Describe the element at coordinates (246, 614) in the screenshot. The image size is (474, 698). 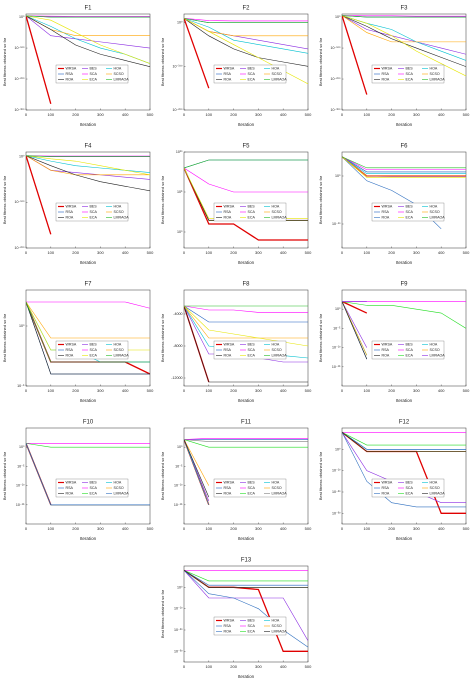
I see `plot-area` at that location.